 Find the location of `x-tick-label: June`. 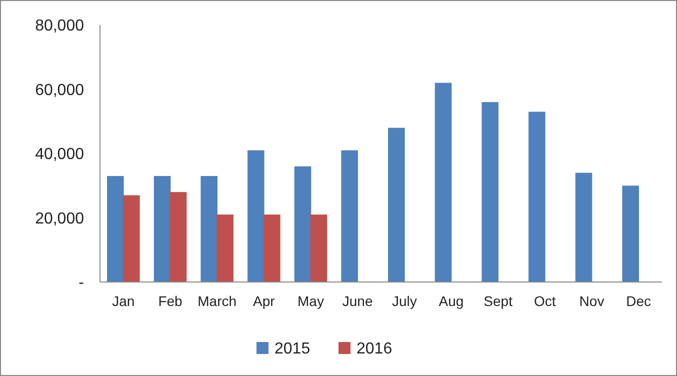

x-tick-label: June is located at coordinates (357, 301).